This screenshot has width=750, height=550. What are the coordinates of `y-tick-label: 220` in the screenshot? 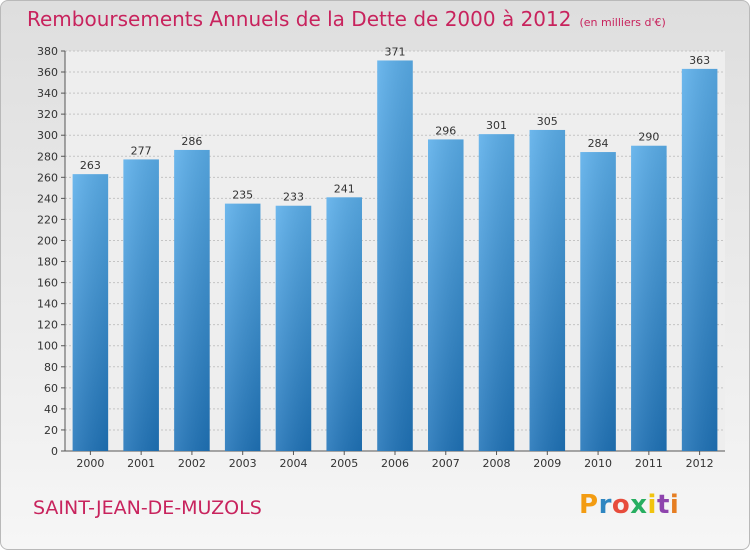 It's located at (47, 219).